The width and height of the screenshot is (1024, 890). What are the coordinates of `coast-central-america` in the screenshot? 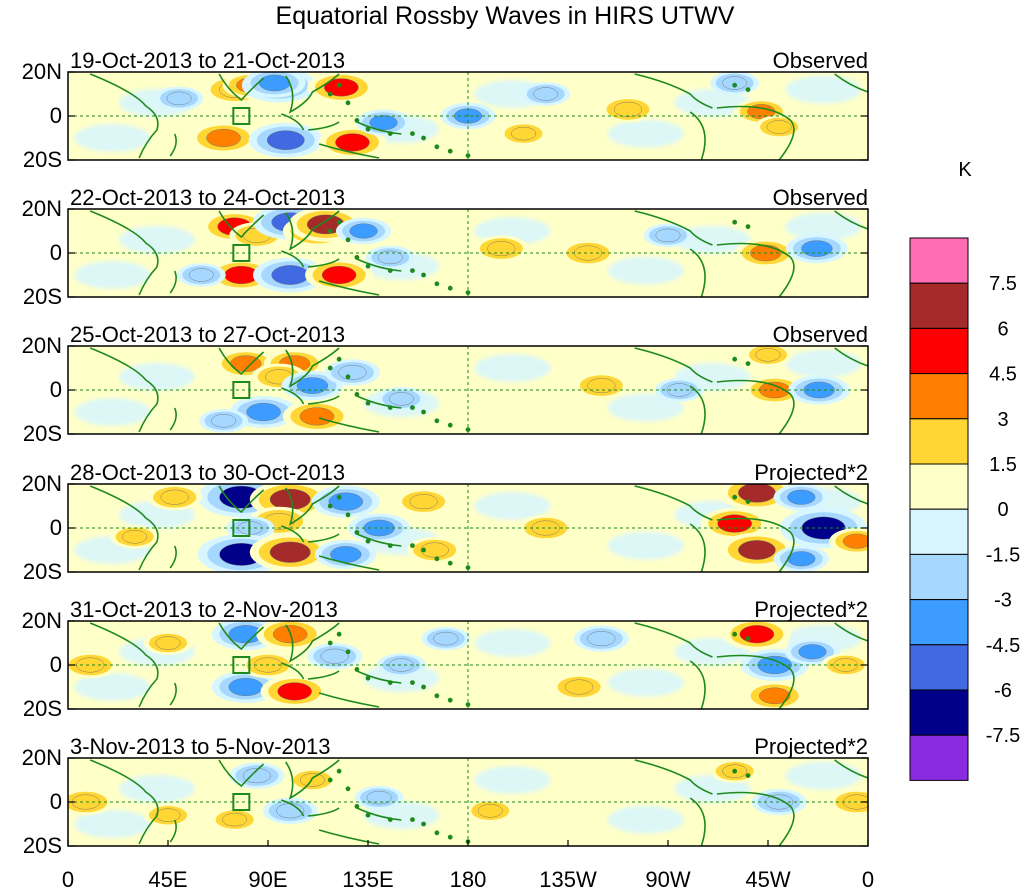 It's located at (673, 365).